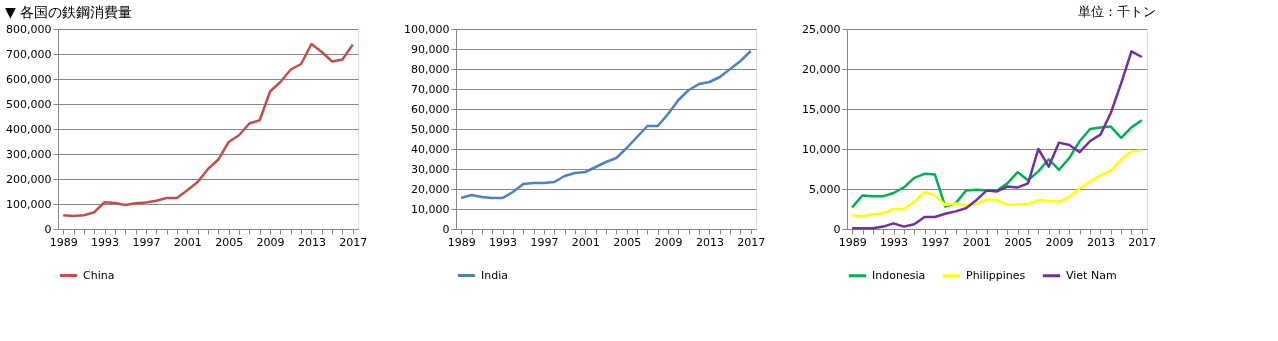  I want to click on legend-label: Philippines, so click(996, 275).